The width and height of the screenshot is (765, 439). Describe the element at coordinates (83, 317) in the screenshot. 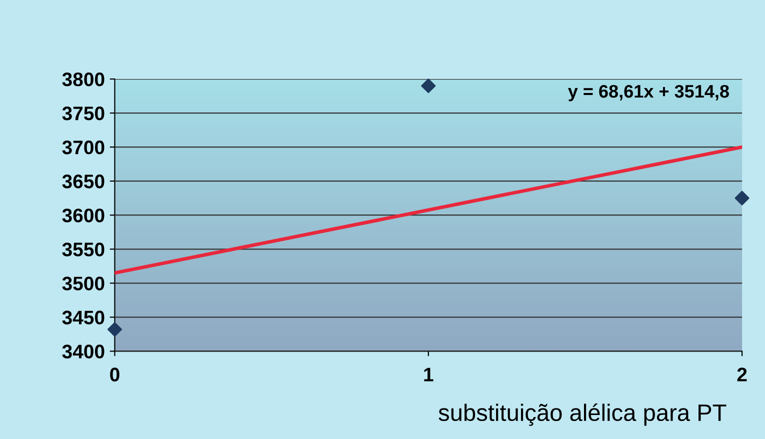

I see `y-tick-label: 3450` at that location.